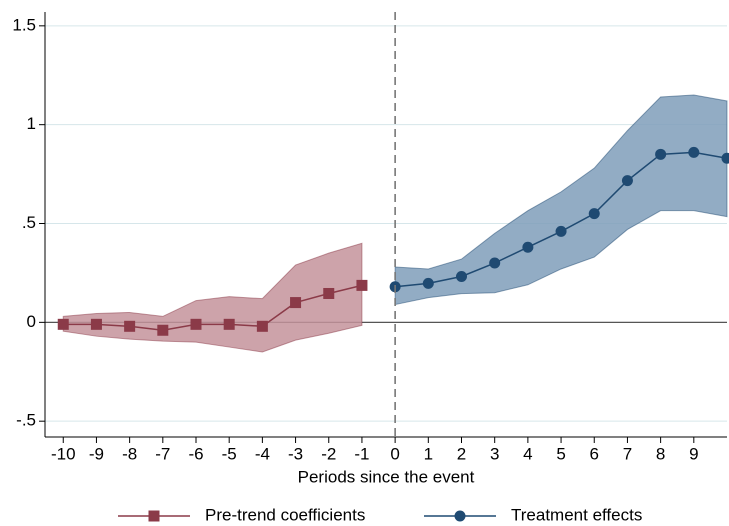 Image resolution: width=729 pixels, height=526 pixels. I want to click on x-tick-label: -5, so click(229, 453).